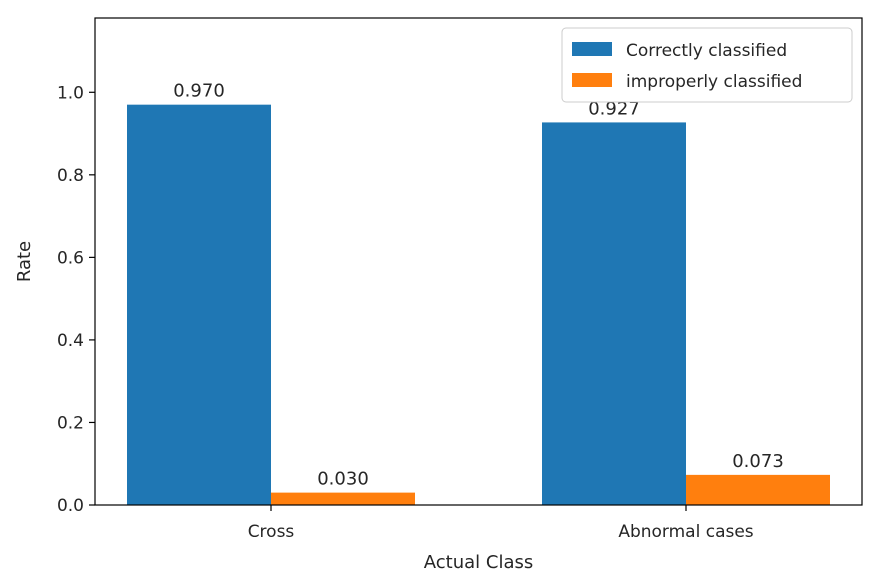  What do you see at coordinates (478, 562) in the screenshot?
I see `x-axis-label: Actual Class` at bounding box center [478, 562].